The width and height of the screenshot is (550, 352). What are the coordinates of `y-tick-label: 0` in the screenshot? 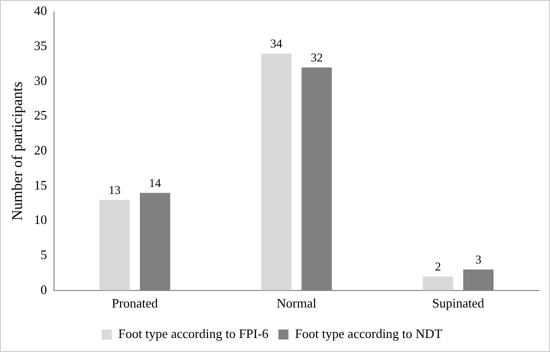 It's located at (43, 289).